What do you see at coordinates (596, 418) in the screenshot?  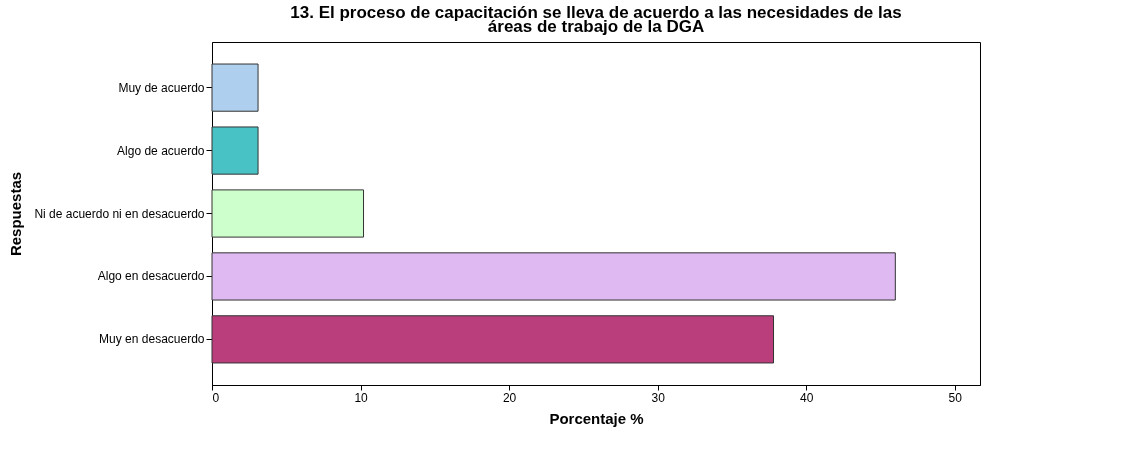 I see `x-axis-title: Porcentaje %` at bounding box center [596, 418].